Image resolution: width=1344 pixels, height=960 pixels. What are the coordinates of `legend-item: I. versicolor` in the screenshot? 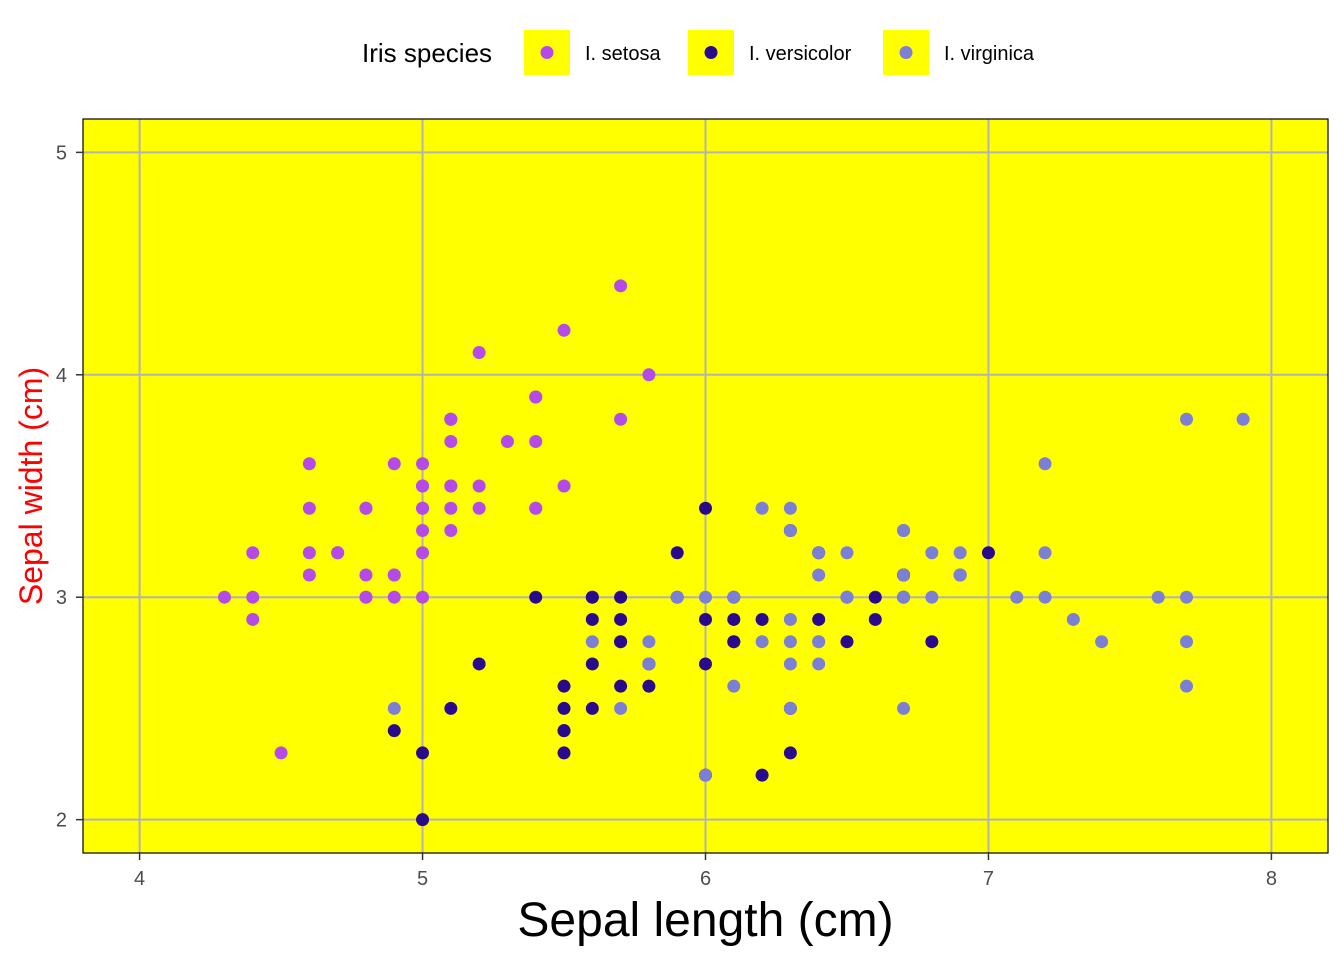 It's located at (770, 52).